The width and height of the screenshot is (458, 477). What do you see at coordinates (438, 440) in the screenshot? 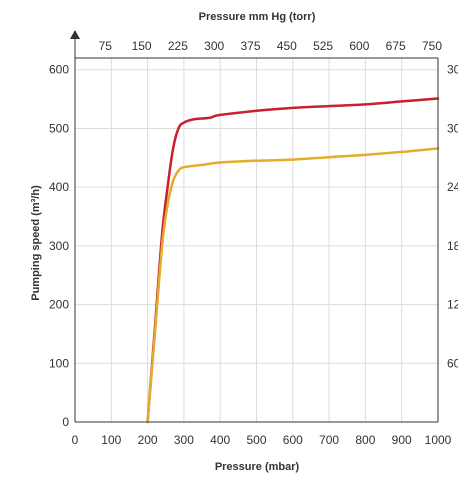
I see `x-tick-label: 1000` at bounding box center [438, 440].